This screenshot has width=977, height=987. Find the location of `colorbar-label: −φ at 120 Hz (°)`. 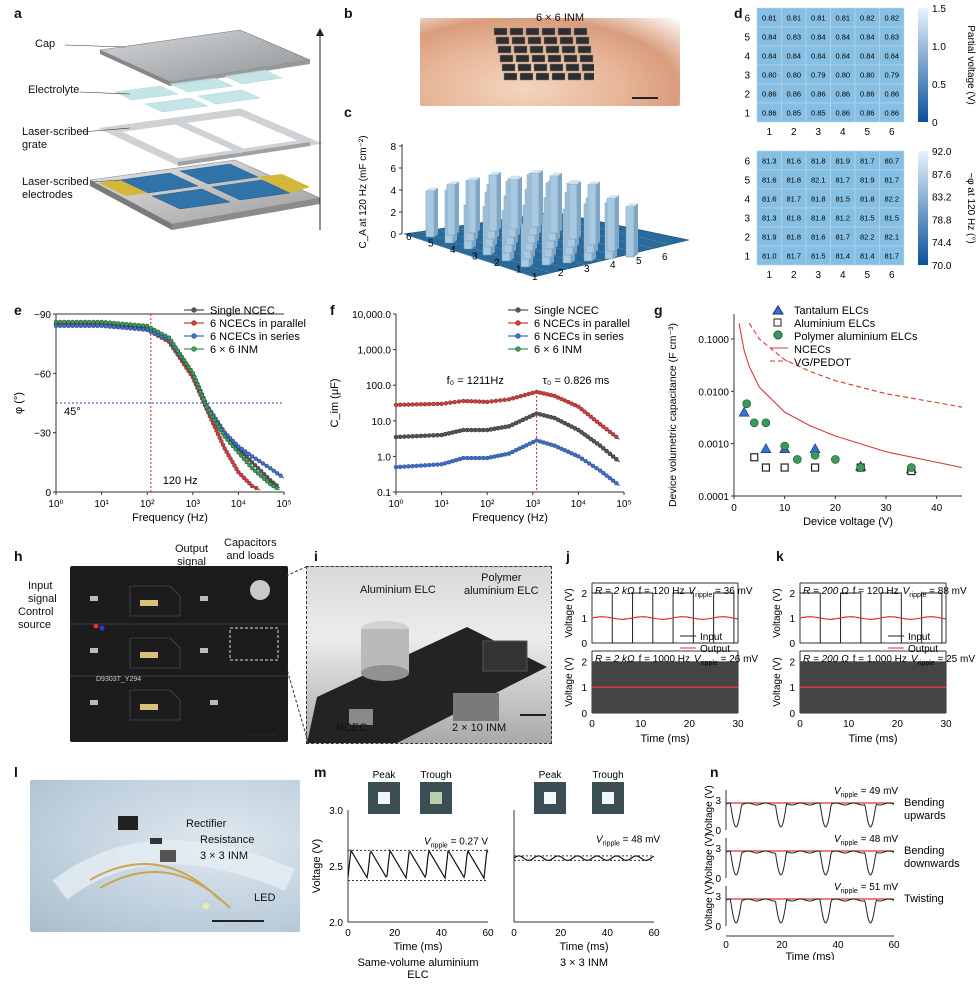

colorbar-label: −φ at 120 Hz (°) is located at coordinates (970, 207).